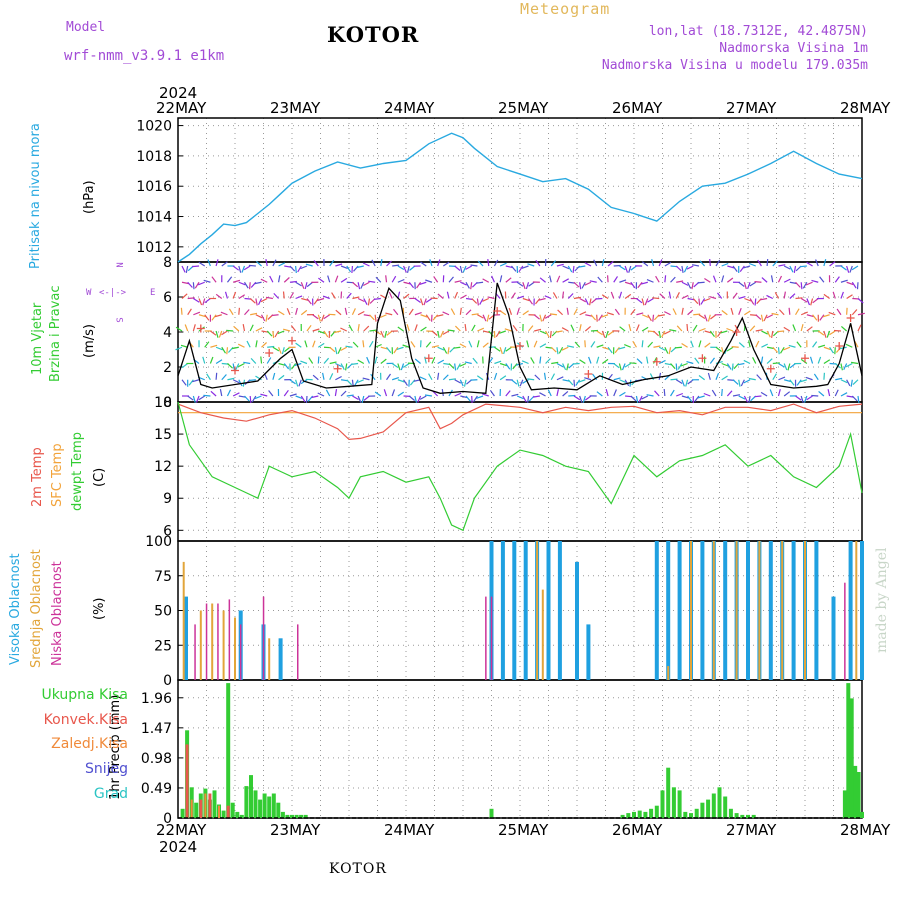 The width and height of the screenshot is (900, 900). What do you see at coordinates (154, 157) in the screenshot?
I see `y-tick-label: 1018` at bounding box center [154, 157].